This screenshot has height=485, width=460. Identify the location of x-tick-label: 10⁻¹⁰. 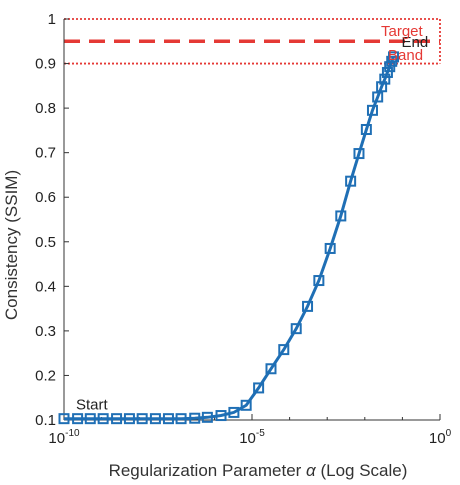
(64, 437).